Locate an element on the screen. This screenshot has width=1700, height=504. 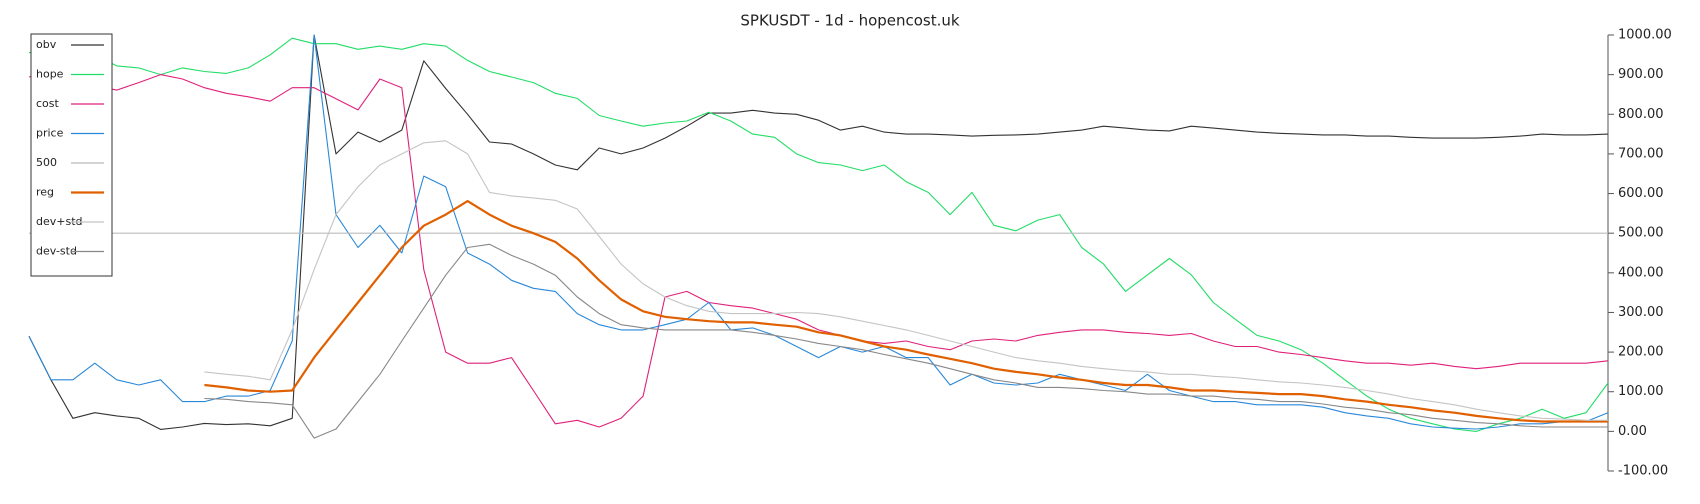
y-tick-label: 800.00 is located at coordinates (1641, 114).